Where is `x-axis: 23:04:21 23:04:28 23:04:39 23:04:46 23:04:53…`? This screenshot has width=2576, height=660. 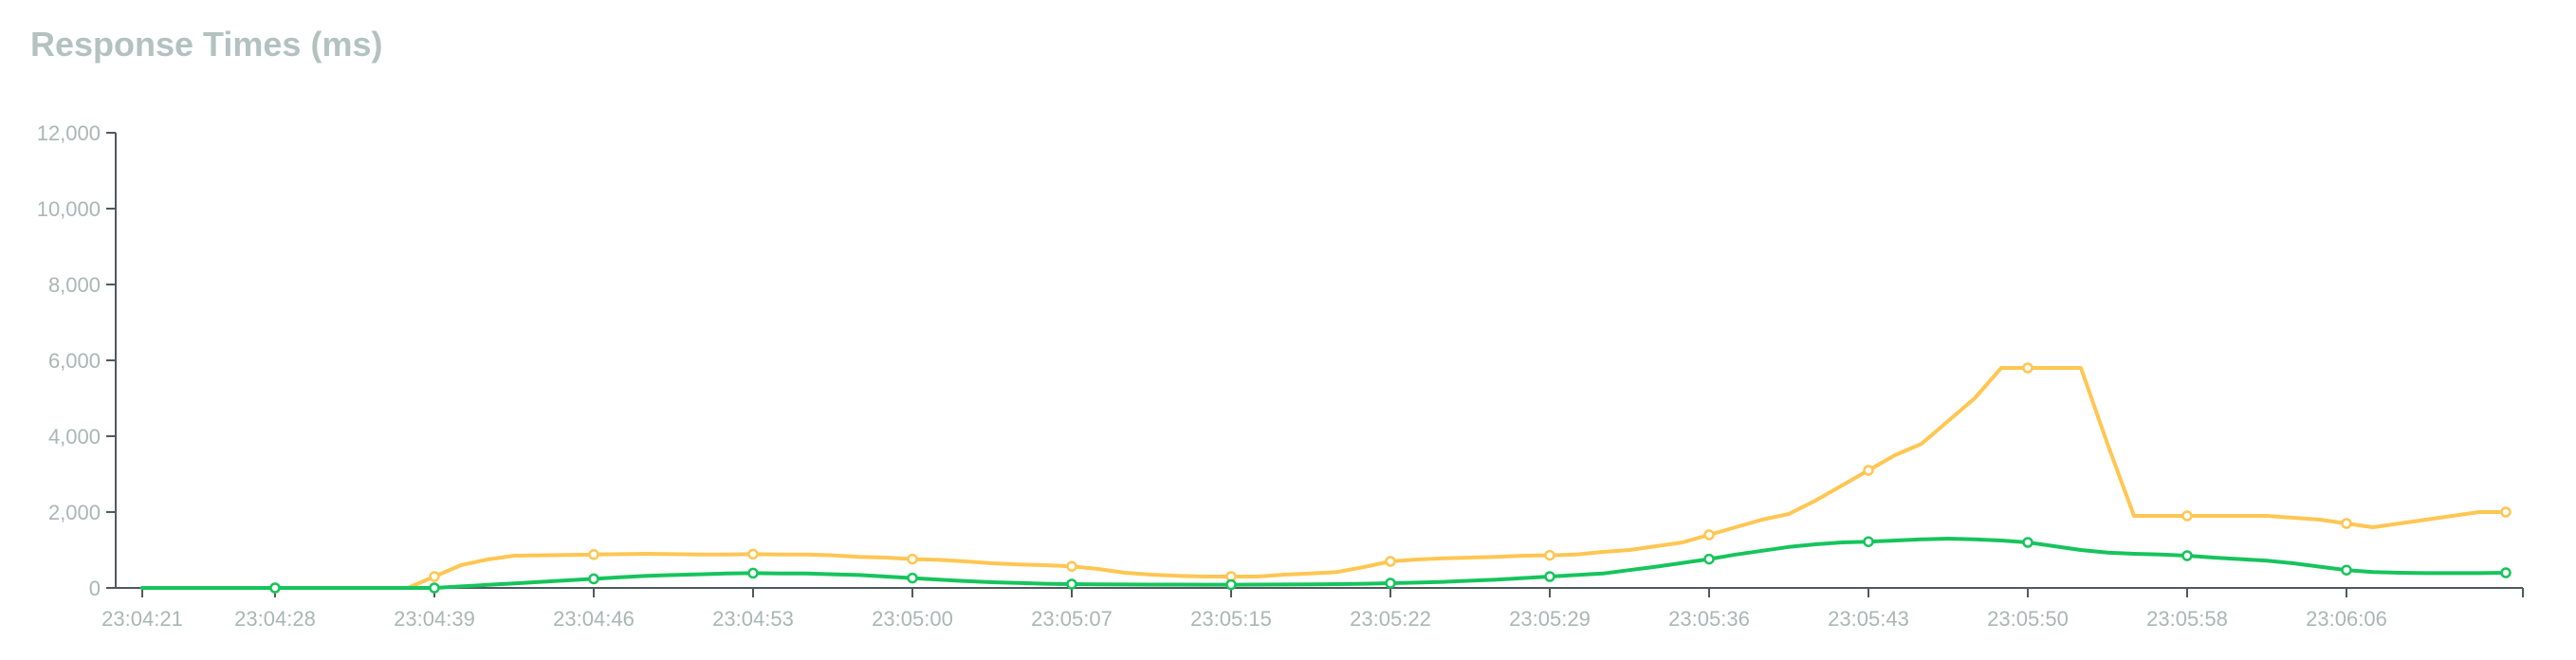 x-axis: 23:04:21 23:04:28 23:04:39 23:04:46 23:04:53… is located at coordinates (1312, 609).